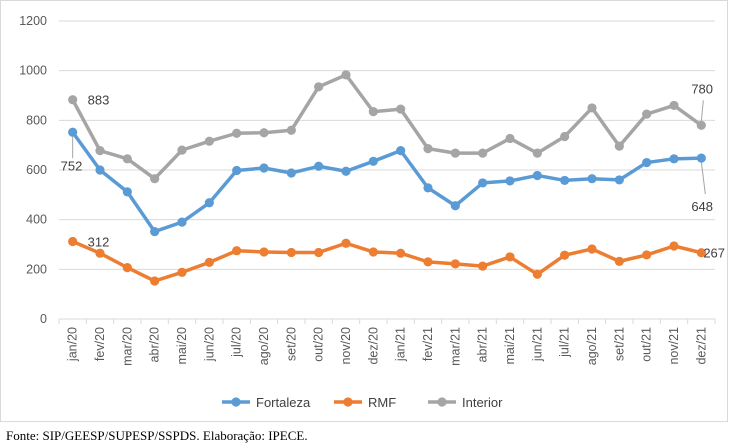  I want to click on x-tick-label: jul/20, so click(237, 342).